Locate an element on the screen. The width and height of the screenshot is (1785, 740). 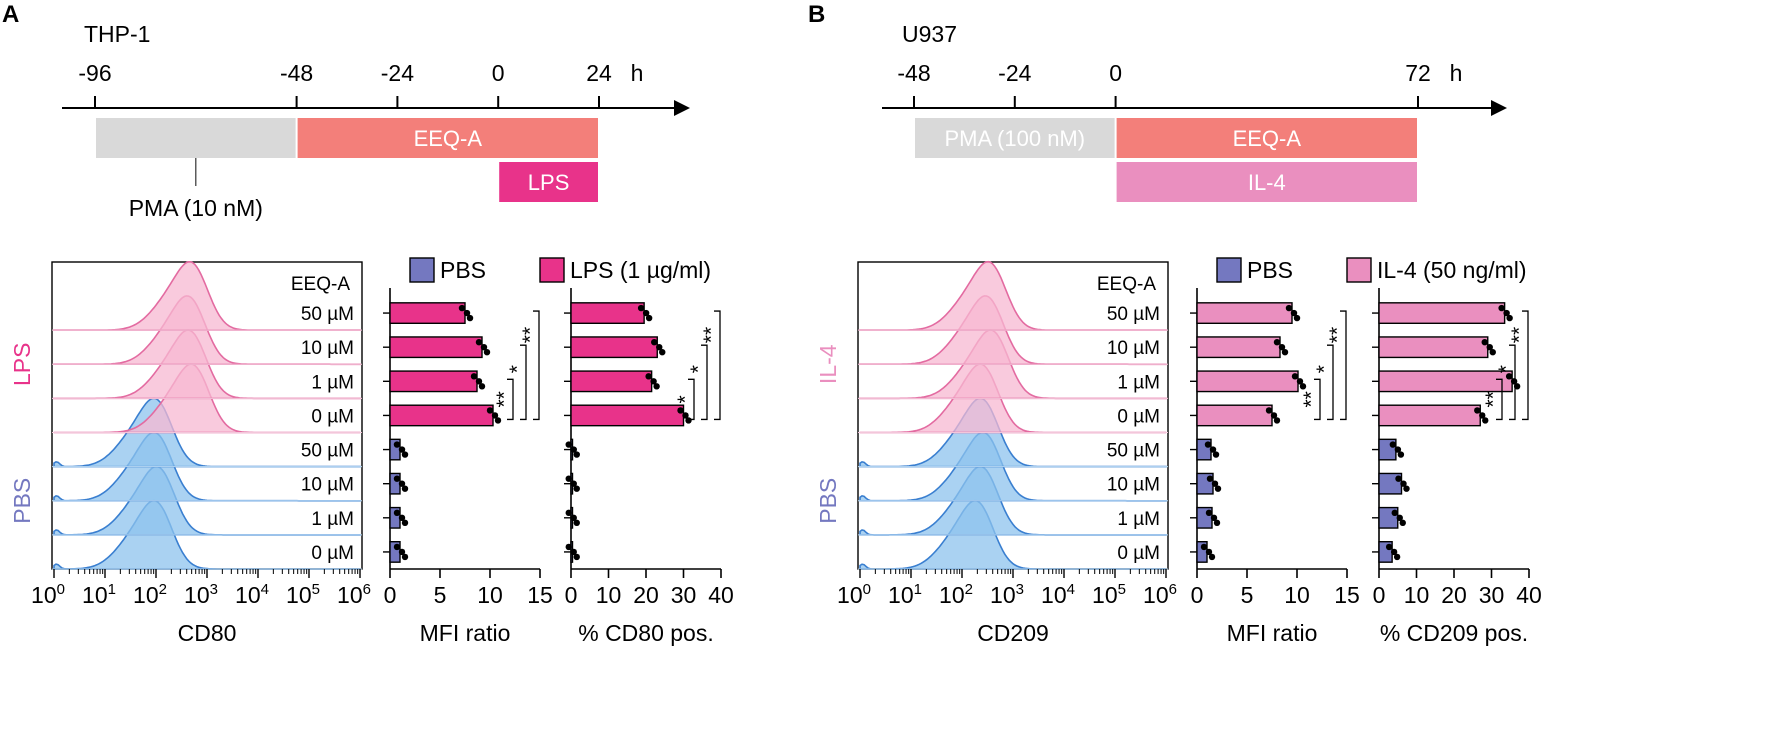
histogram-tick-exponent: 0 is located at coordinates (867, 589).